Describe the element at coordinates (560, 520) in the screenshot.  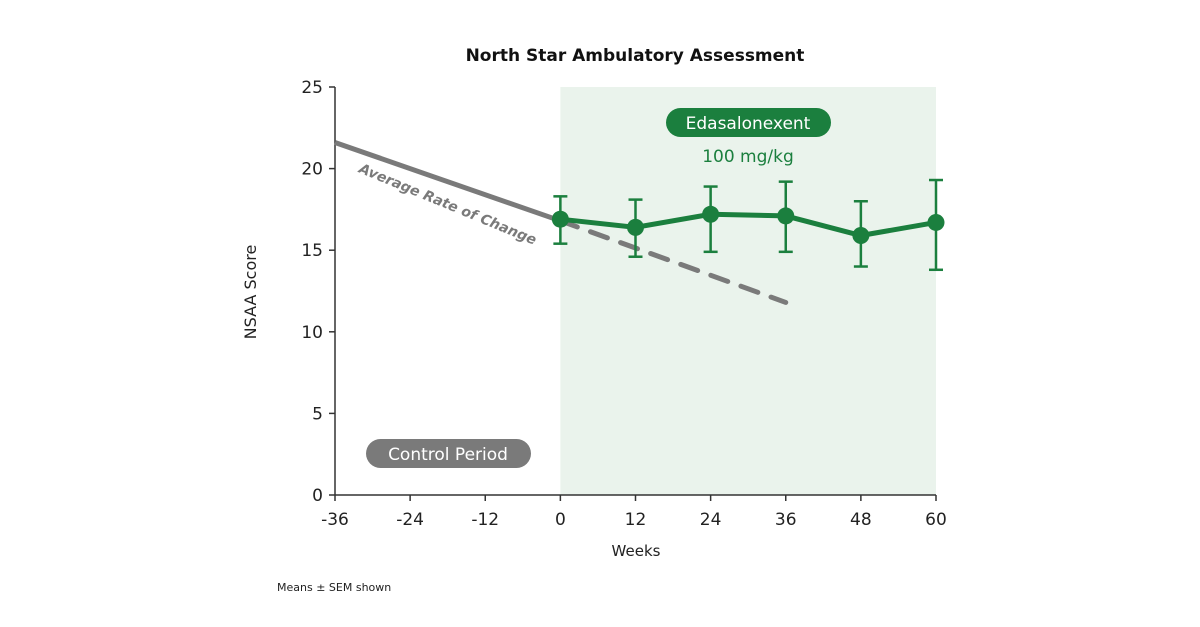
I see `x-tick-label: 0` at that location.